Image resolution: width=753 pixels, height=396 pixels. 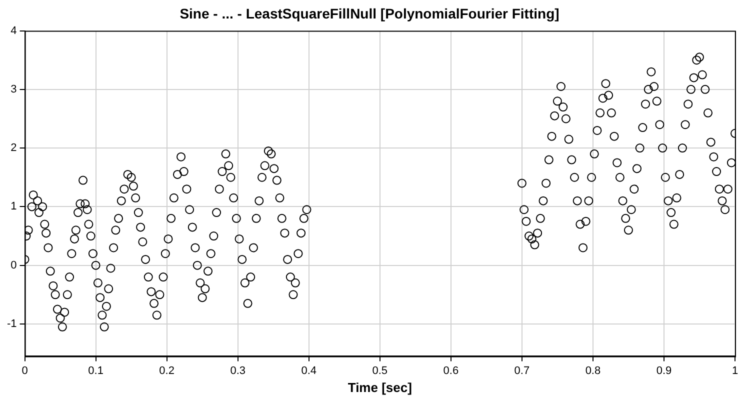 What do you see at coordinates (13, 148) in the screenshot?
I see `y-tick-label: 2` at bounding box center [13, 148].